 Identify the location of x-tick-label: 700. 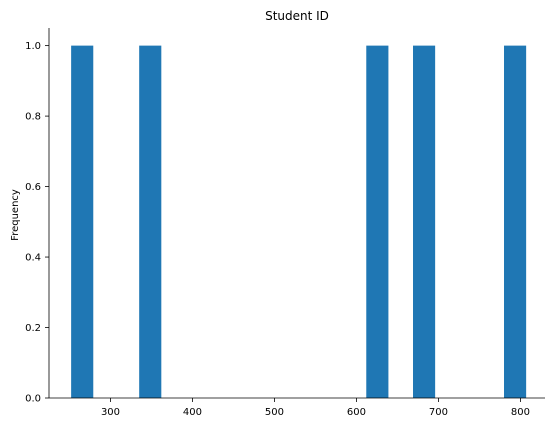
(438, 412).